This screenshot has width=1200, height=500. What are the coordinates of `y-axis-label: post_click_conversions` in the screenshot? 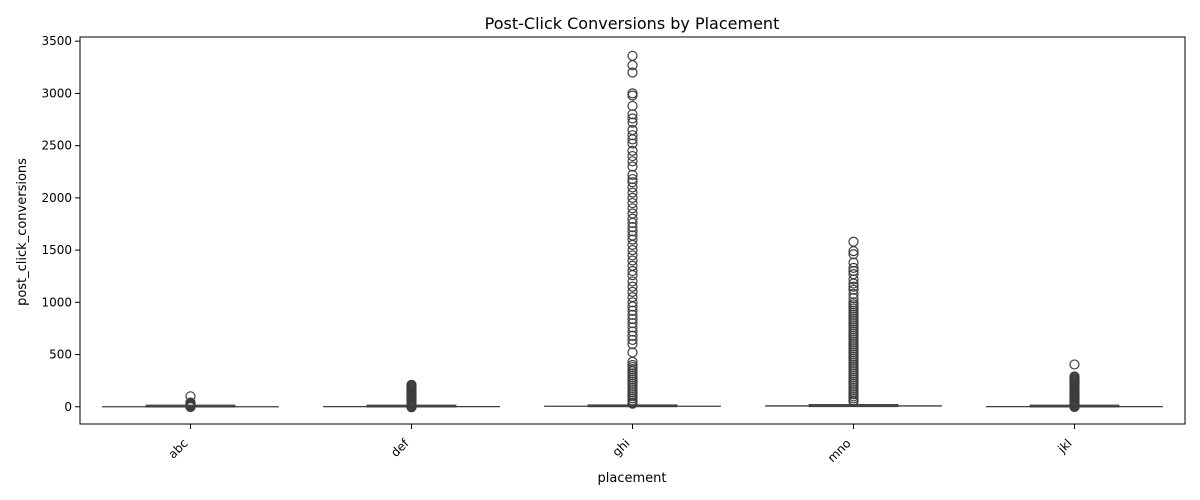 It's located at (22, 232).